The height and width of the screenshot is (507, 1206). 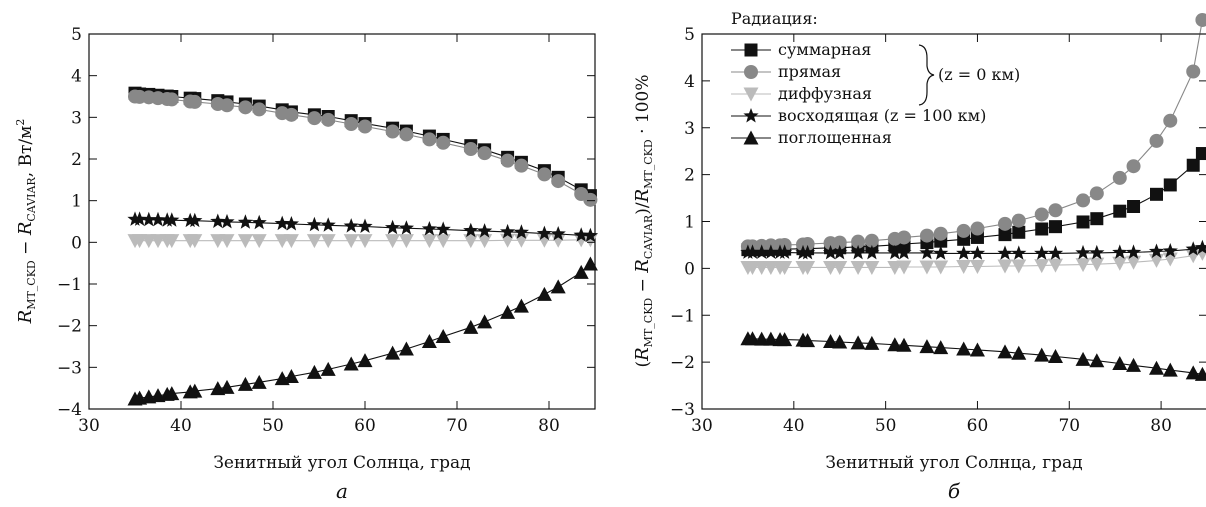 What do you see at coordinates (824, 49) in the screenshot?
I see `legend-label: суммарная` at bounding box center [824, 49].